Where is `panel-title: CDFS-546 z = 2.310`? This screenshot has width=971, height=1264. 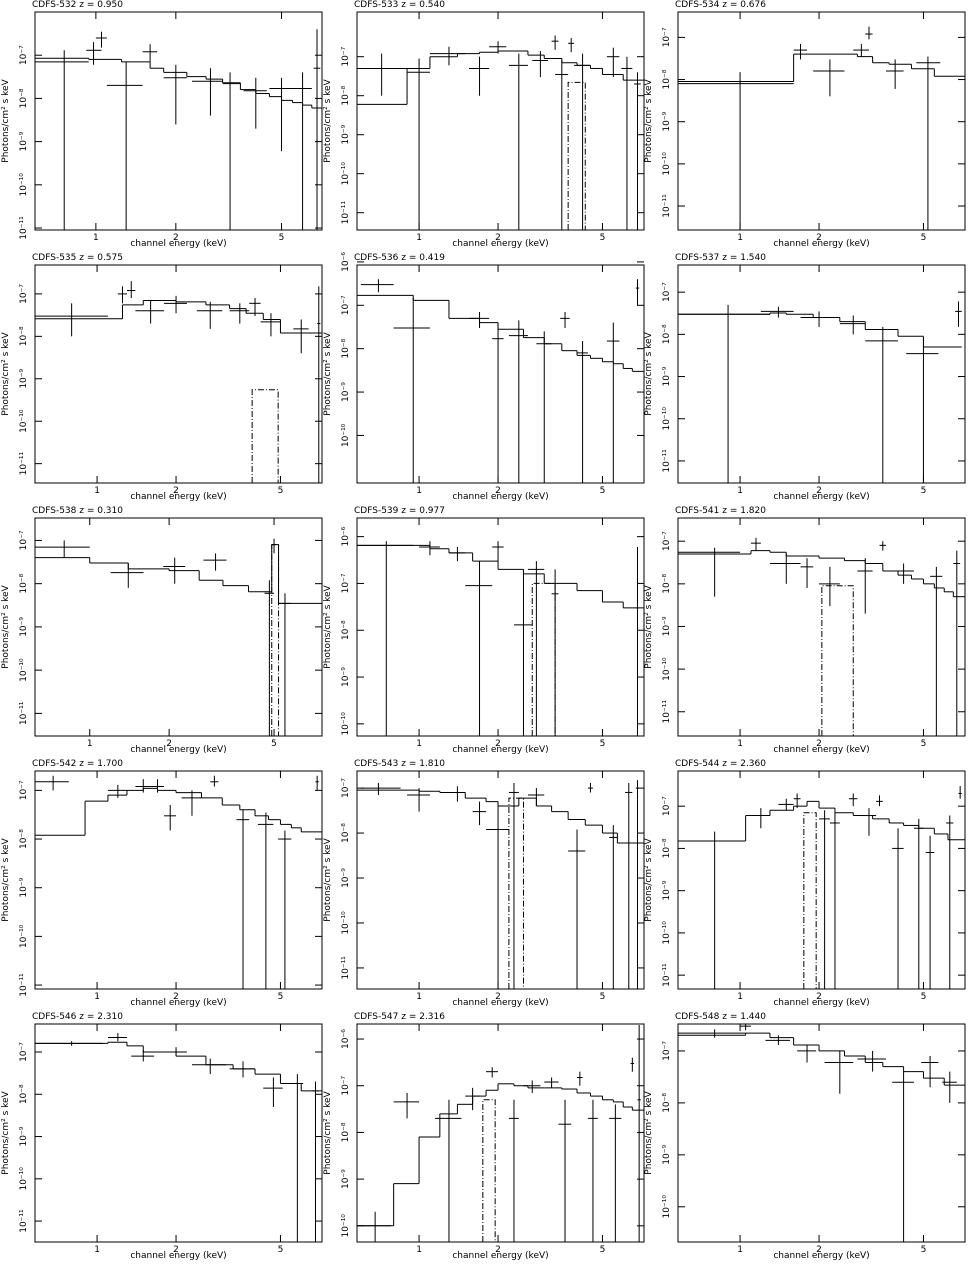
panel-title: CDFS-546 z = 2.310 is located at coordinates (77, 1017).